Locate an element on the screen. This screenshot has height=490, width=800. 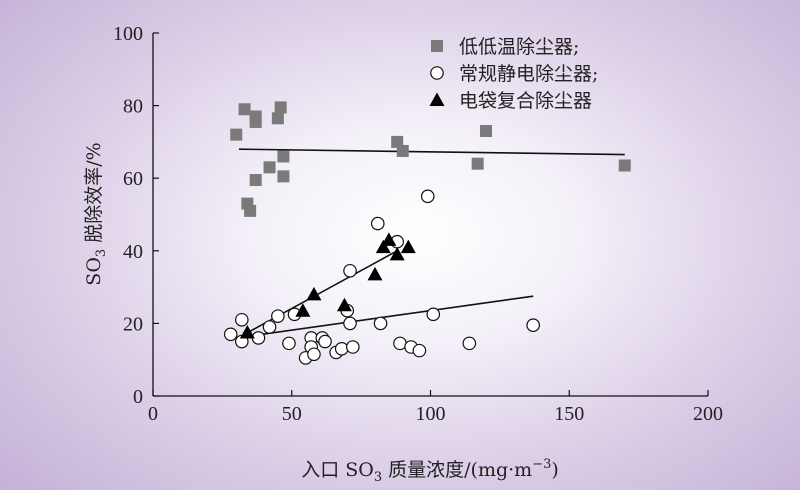
legend-marker-square is located at coordinates (437, 46).